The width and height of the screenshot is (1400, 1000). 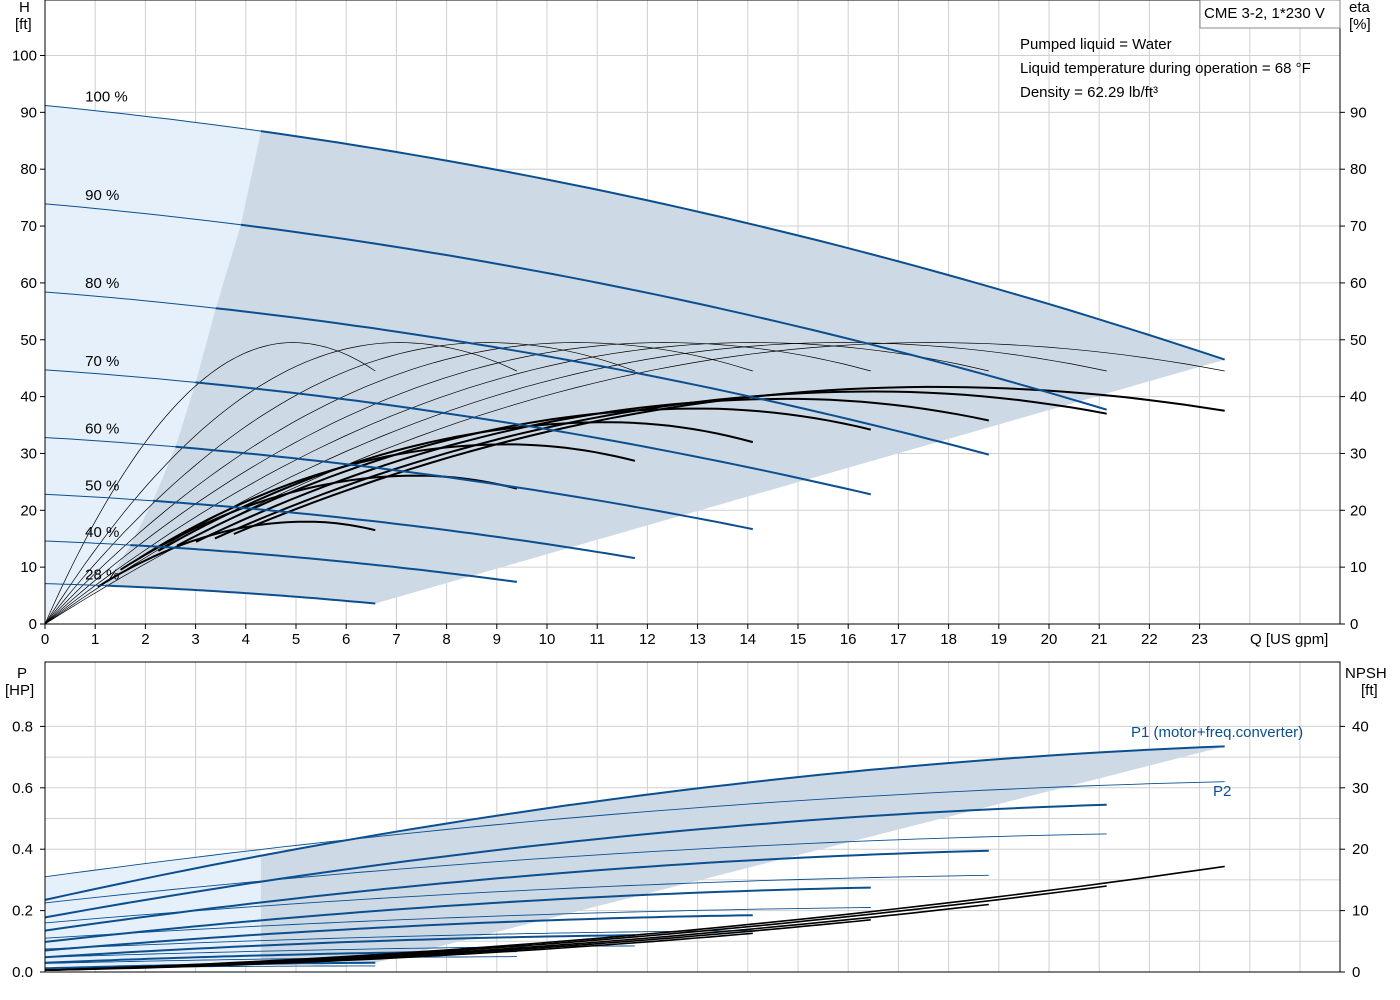 I want to click on x-tick-label: 9, so click(x=497, y=639).